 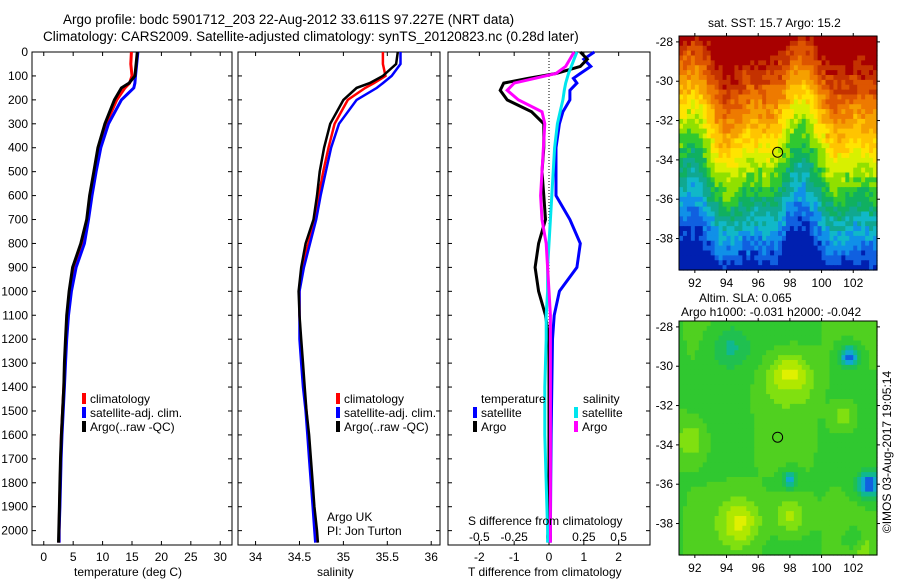 I want to click on x-tick-label: 0, so click(x=549, y=557).